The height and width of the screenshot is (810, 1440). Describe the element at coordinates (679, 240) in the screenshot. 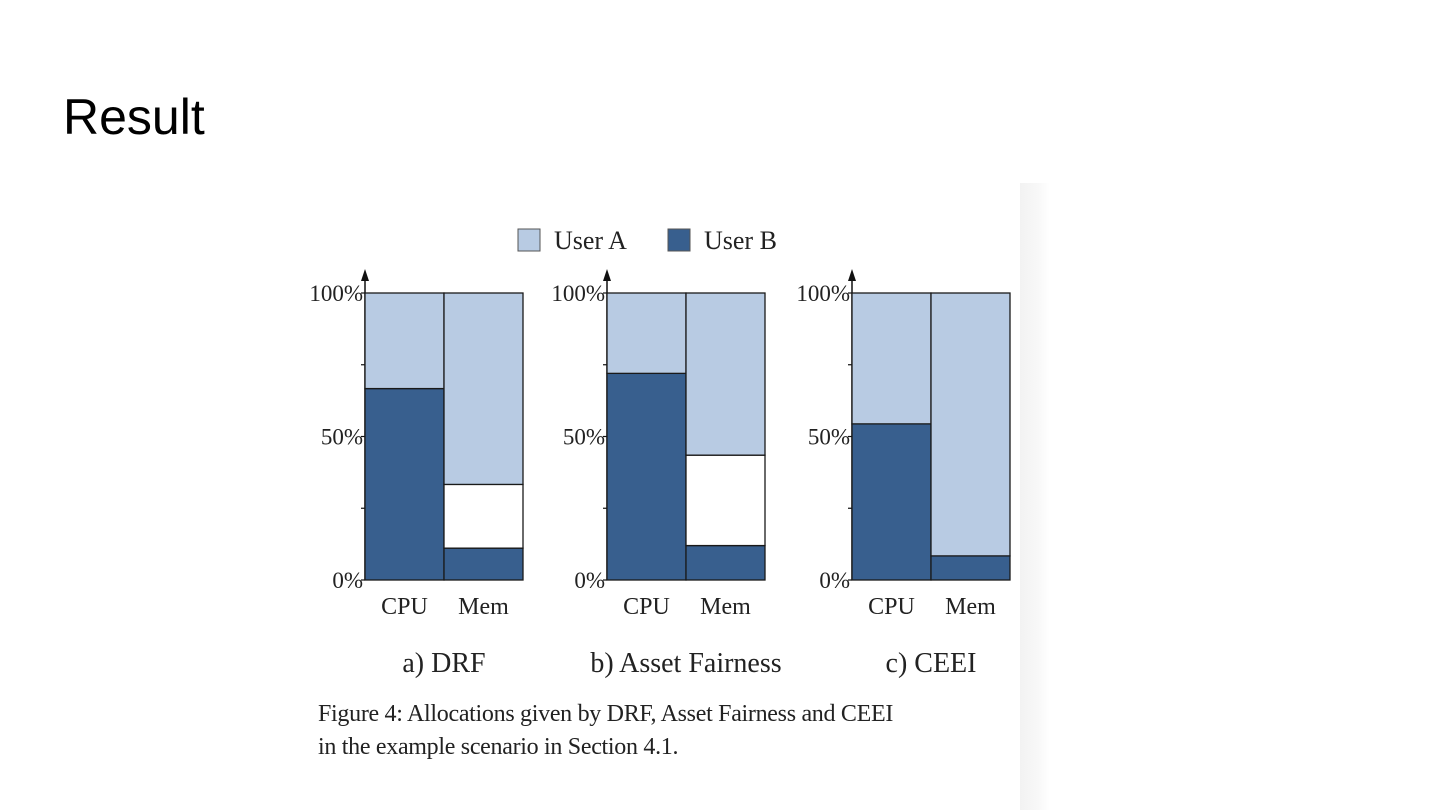

I see `legend-swatch-user-b` at that location.